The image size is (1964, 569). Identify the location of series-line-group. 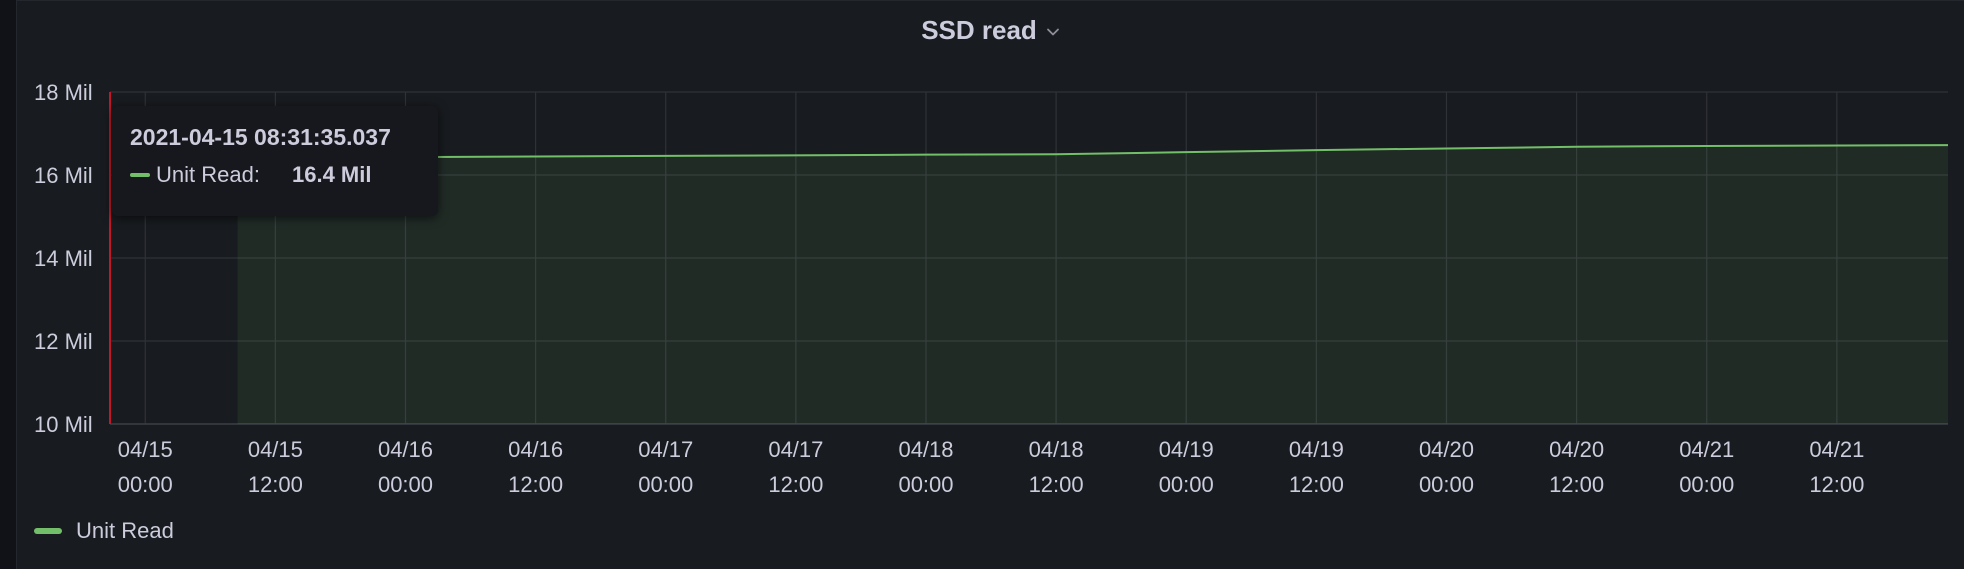
(1093, 152).